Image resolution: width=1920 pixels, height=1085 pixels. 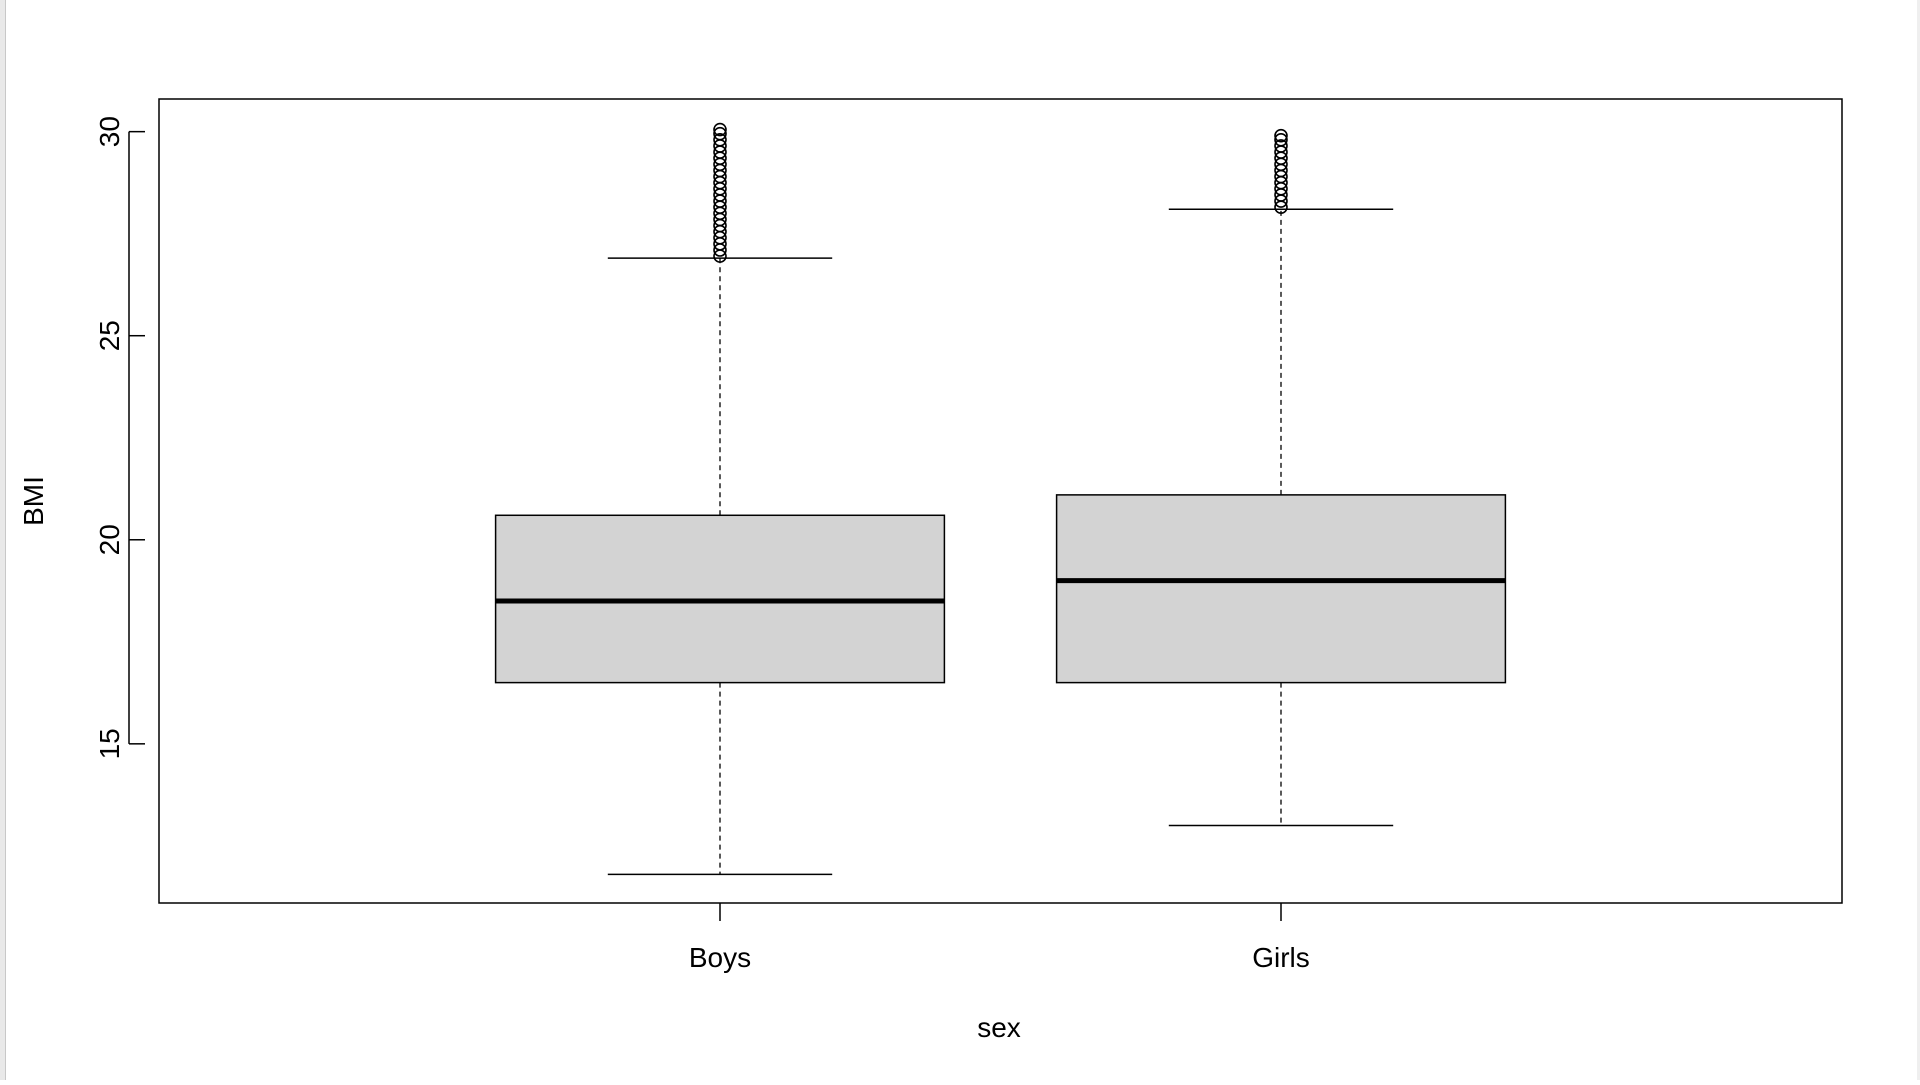 What do you see at coordinates (999, 1027) in the screenshot?
I see `x-axis-label: sex` at bounding box center [999, 1027].